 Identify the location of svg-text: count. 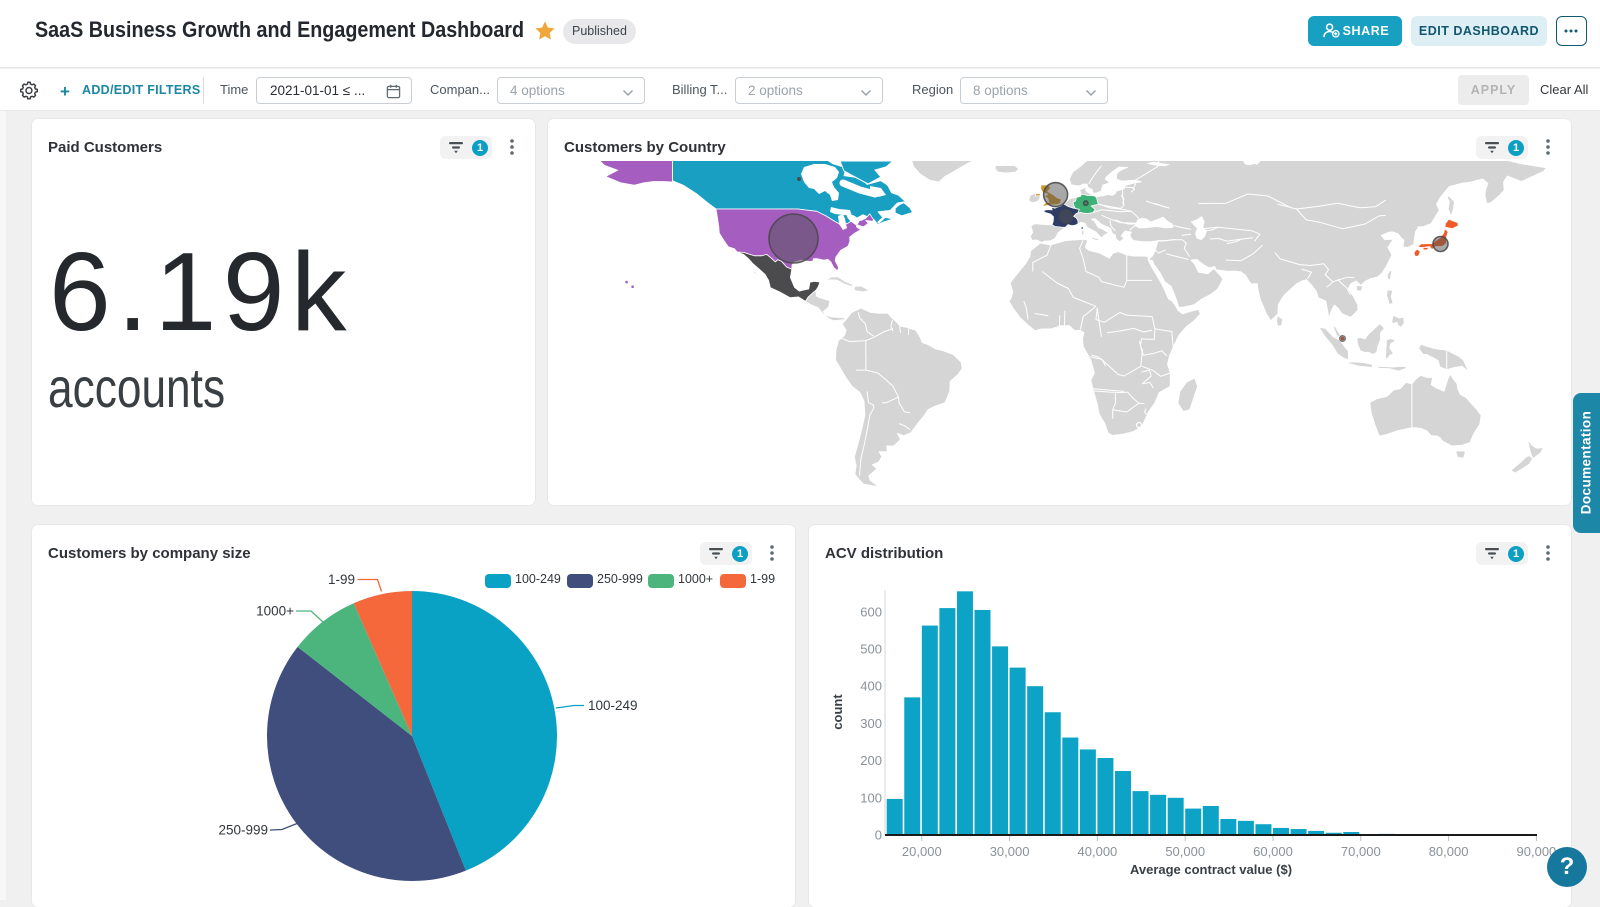
(837, 712).